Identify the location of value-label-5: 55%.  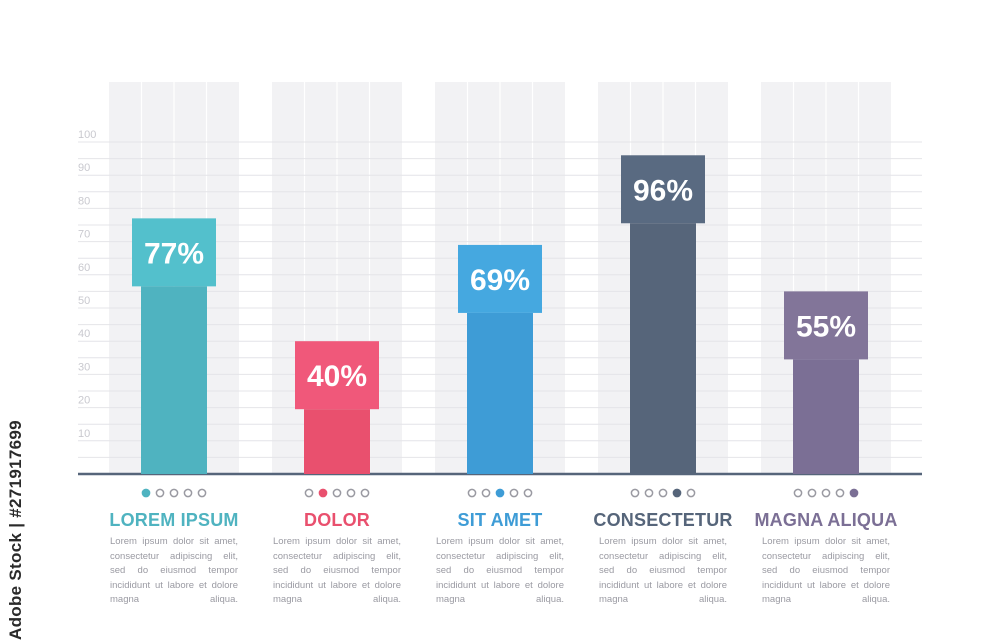
(826, 326).